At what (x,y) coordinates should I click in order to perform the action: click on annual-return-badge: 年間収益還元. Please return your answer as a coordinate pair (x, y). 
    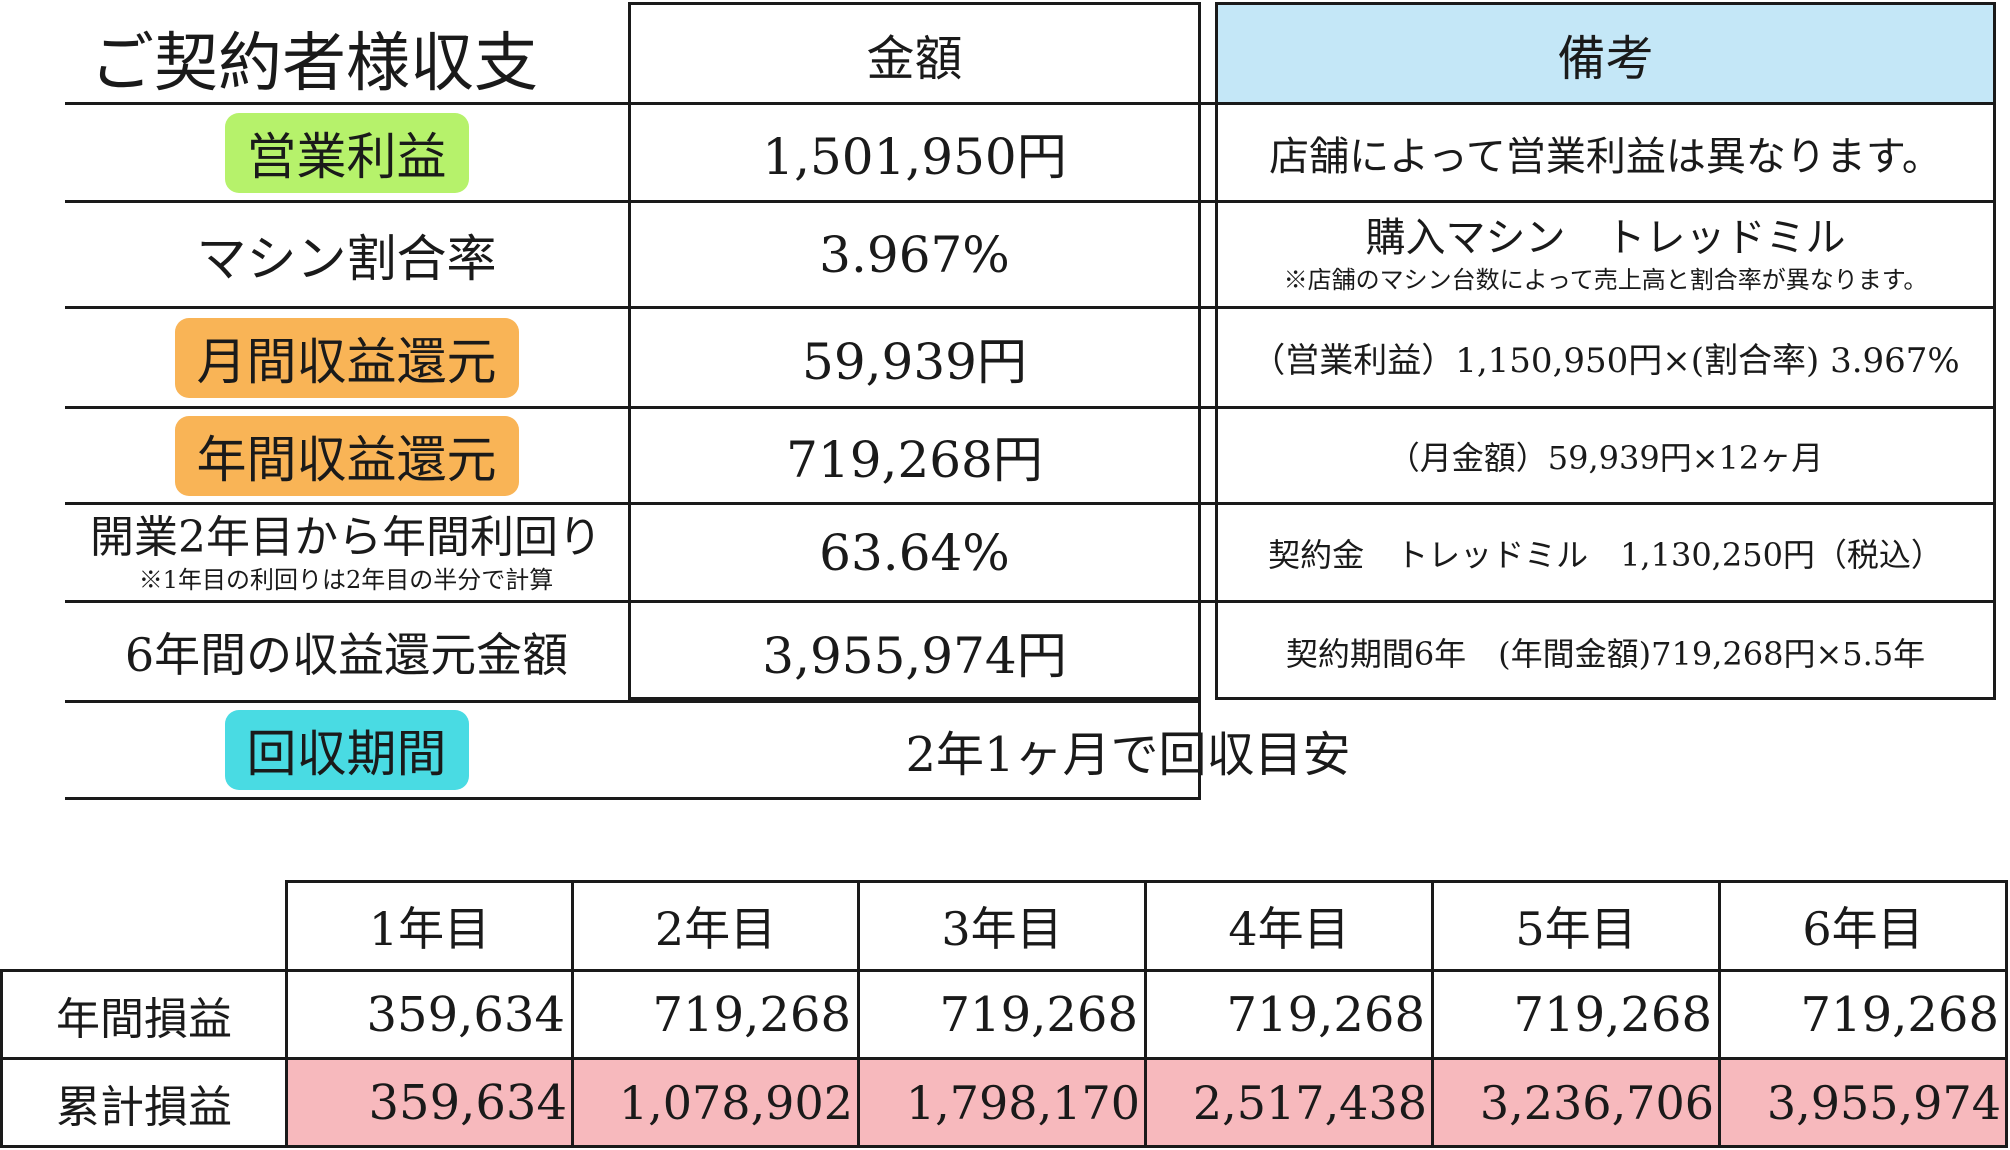
    Looking at the image, I should click on (346, 455).